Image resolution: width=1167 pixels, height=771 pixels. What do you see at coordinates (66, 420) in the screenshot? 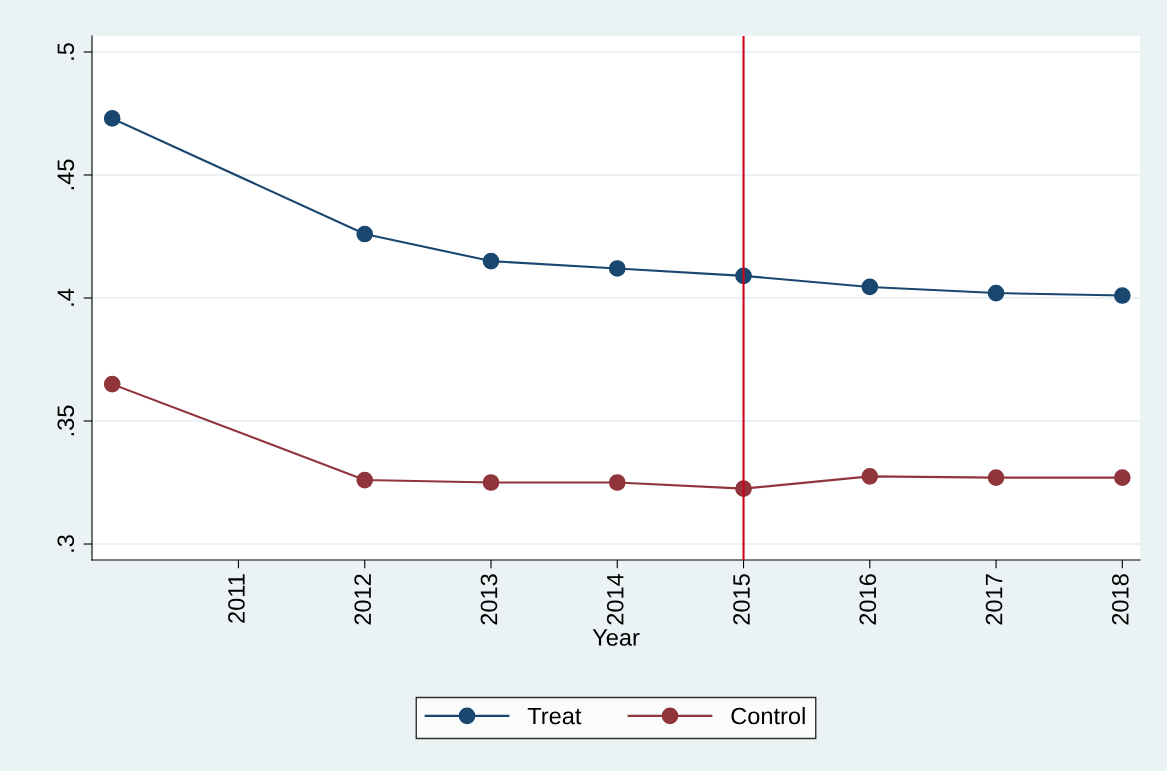
I see `y-tick-label: .35` at bounding box center [66, 420].